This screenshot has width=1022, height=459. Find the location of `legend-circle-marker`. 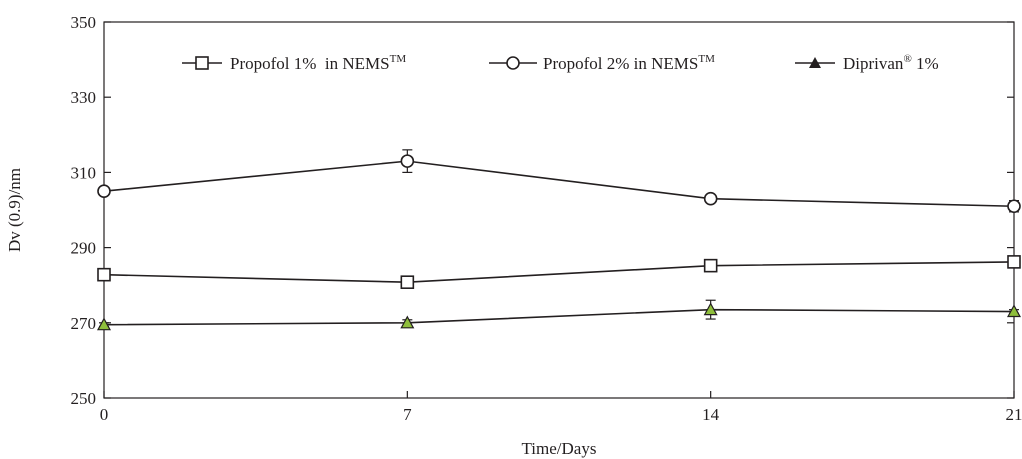

legend-circle-marker is located at coordinates (513, 63).